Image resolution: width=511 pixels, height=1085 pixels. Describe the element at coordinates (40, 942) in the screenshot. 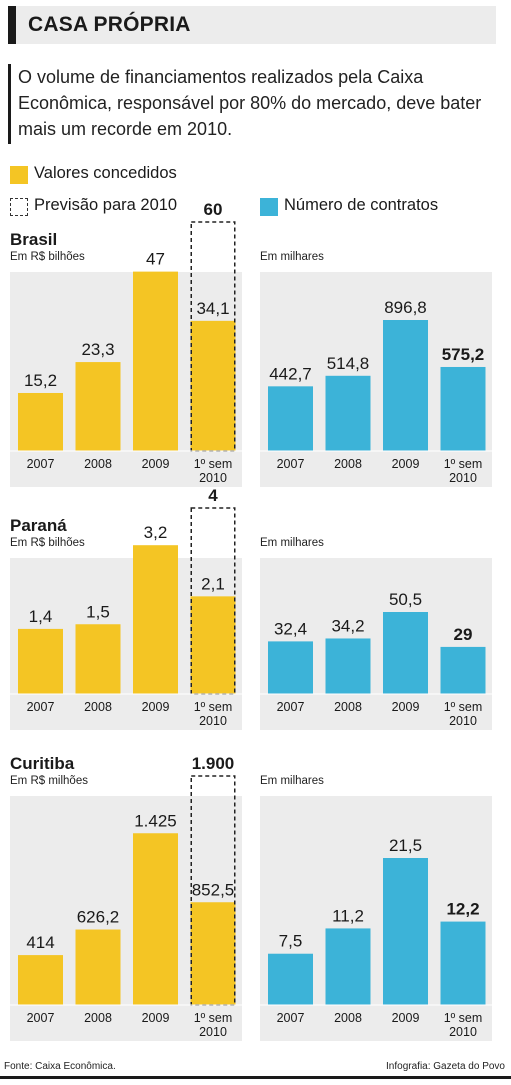

I see `data-label: 414` at that location.